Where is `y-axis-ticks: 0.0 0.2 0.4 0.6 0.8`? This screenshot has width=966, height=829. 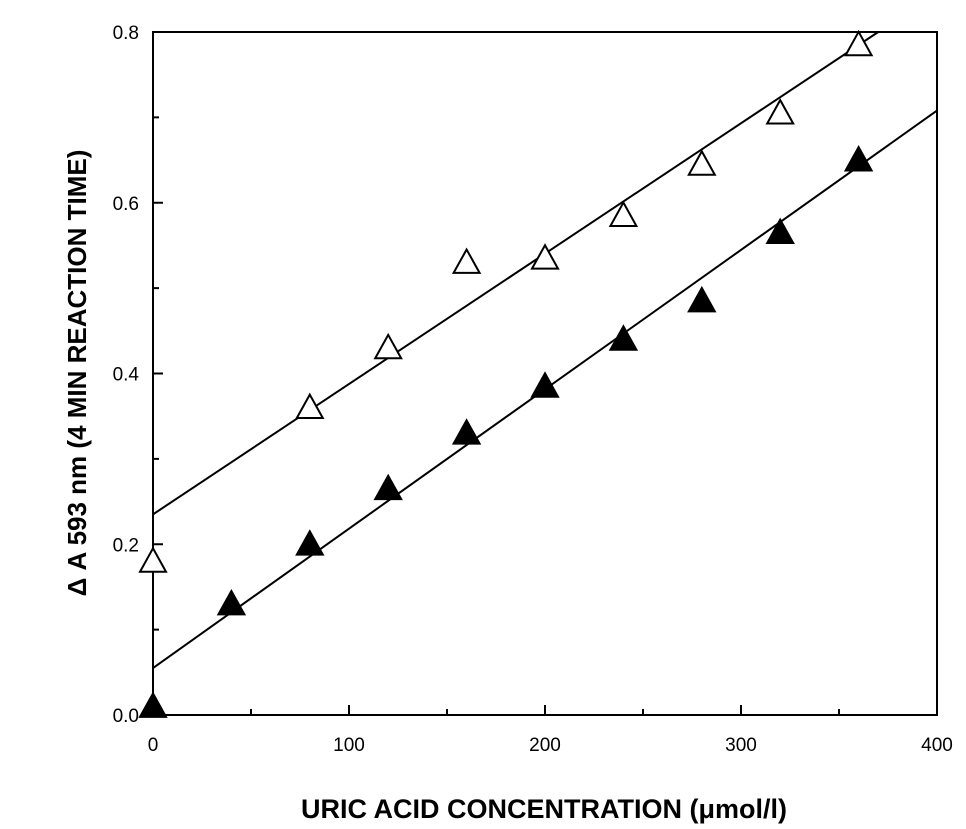 y-axis-ticks: 0.0 0.2 0.4 0.6 0.8 is located at coordinates (138, 375).